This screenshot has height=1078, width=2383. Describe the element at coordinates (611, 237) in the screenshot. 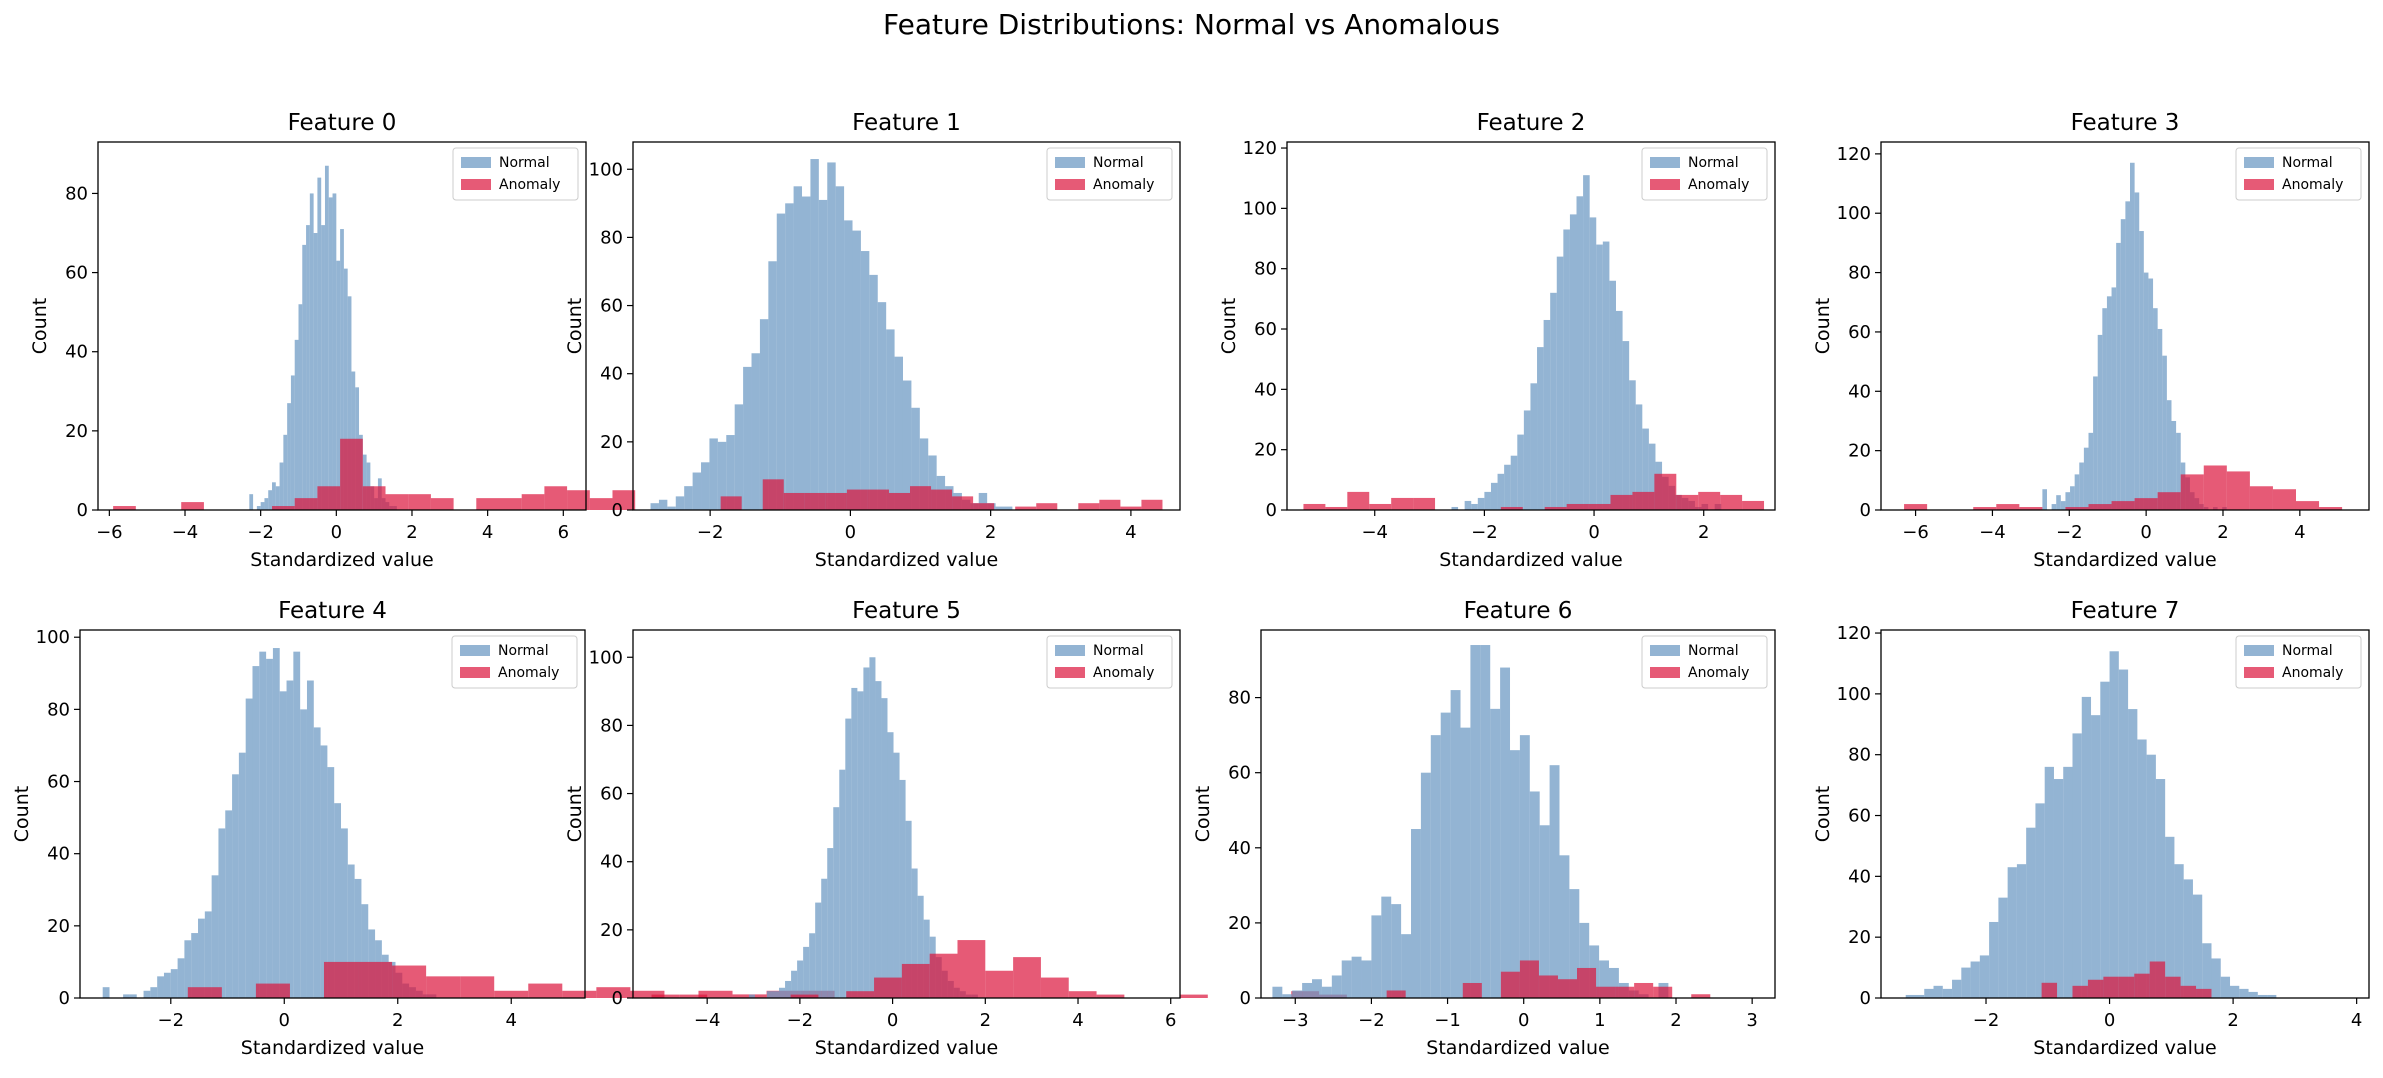

I see `y-tick-label: 80` at that location.